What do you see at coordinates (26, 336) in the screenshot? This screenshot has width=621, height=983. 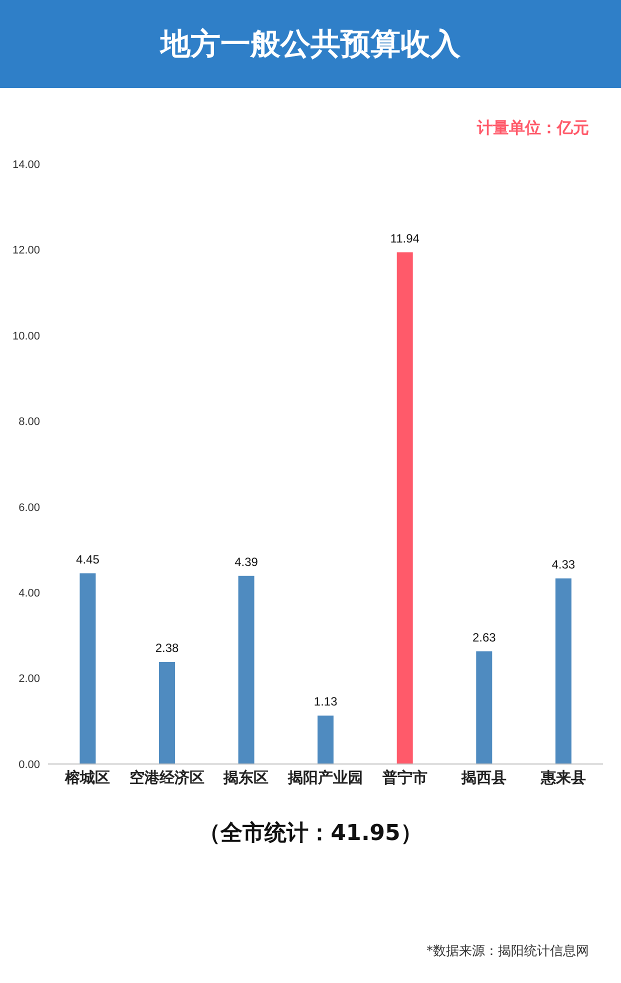 I see `y-tick-label: 10.00` at bounding box center [26, 336].